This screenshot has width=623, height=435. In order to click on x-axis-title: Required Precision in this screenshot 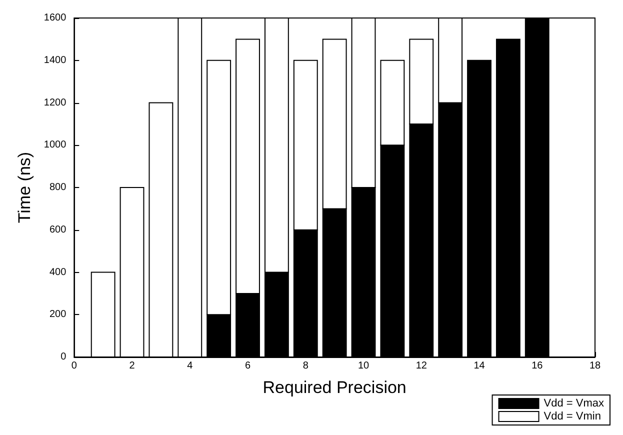, I will do `click(334, 387)`.